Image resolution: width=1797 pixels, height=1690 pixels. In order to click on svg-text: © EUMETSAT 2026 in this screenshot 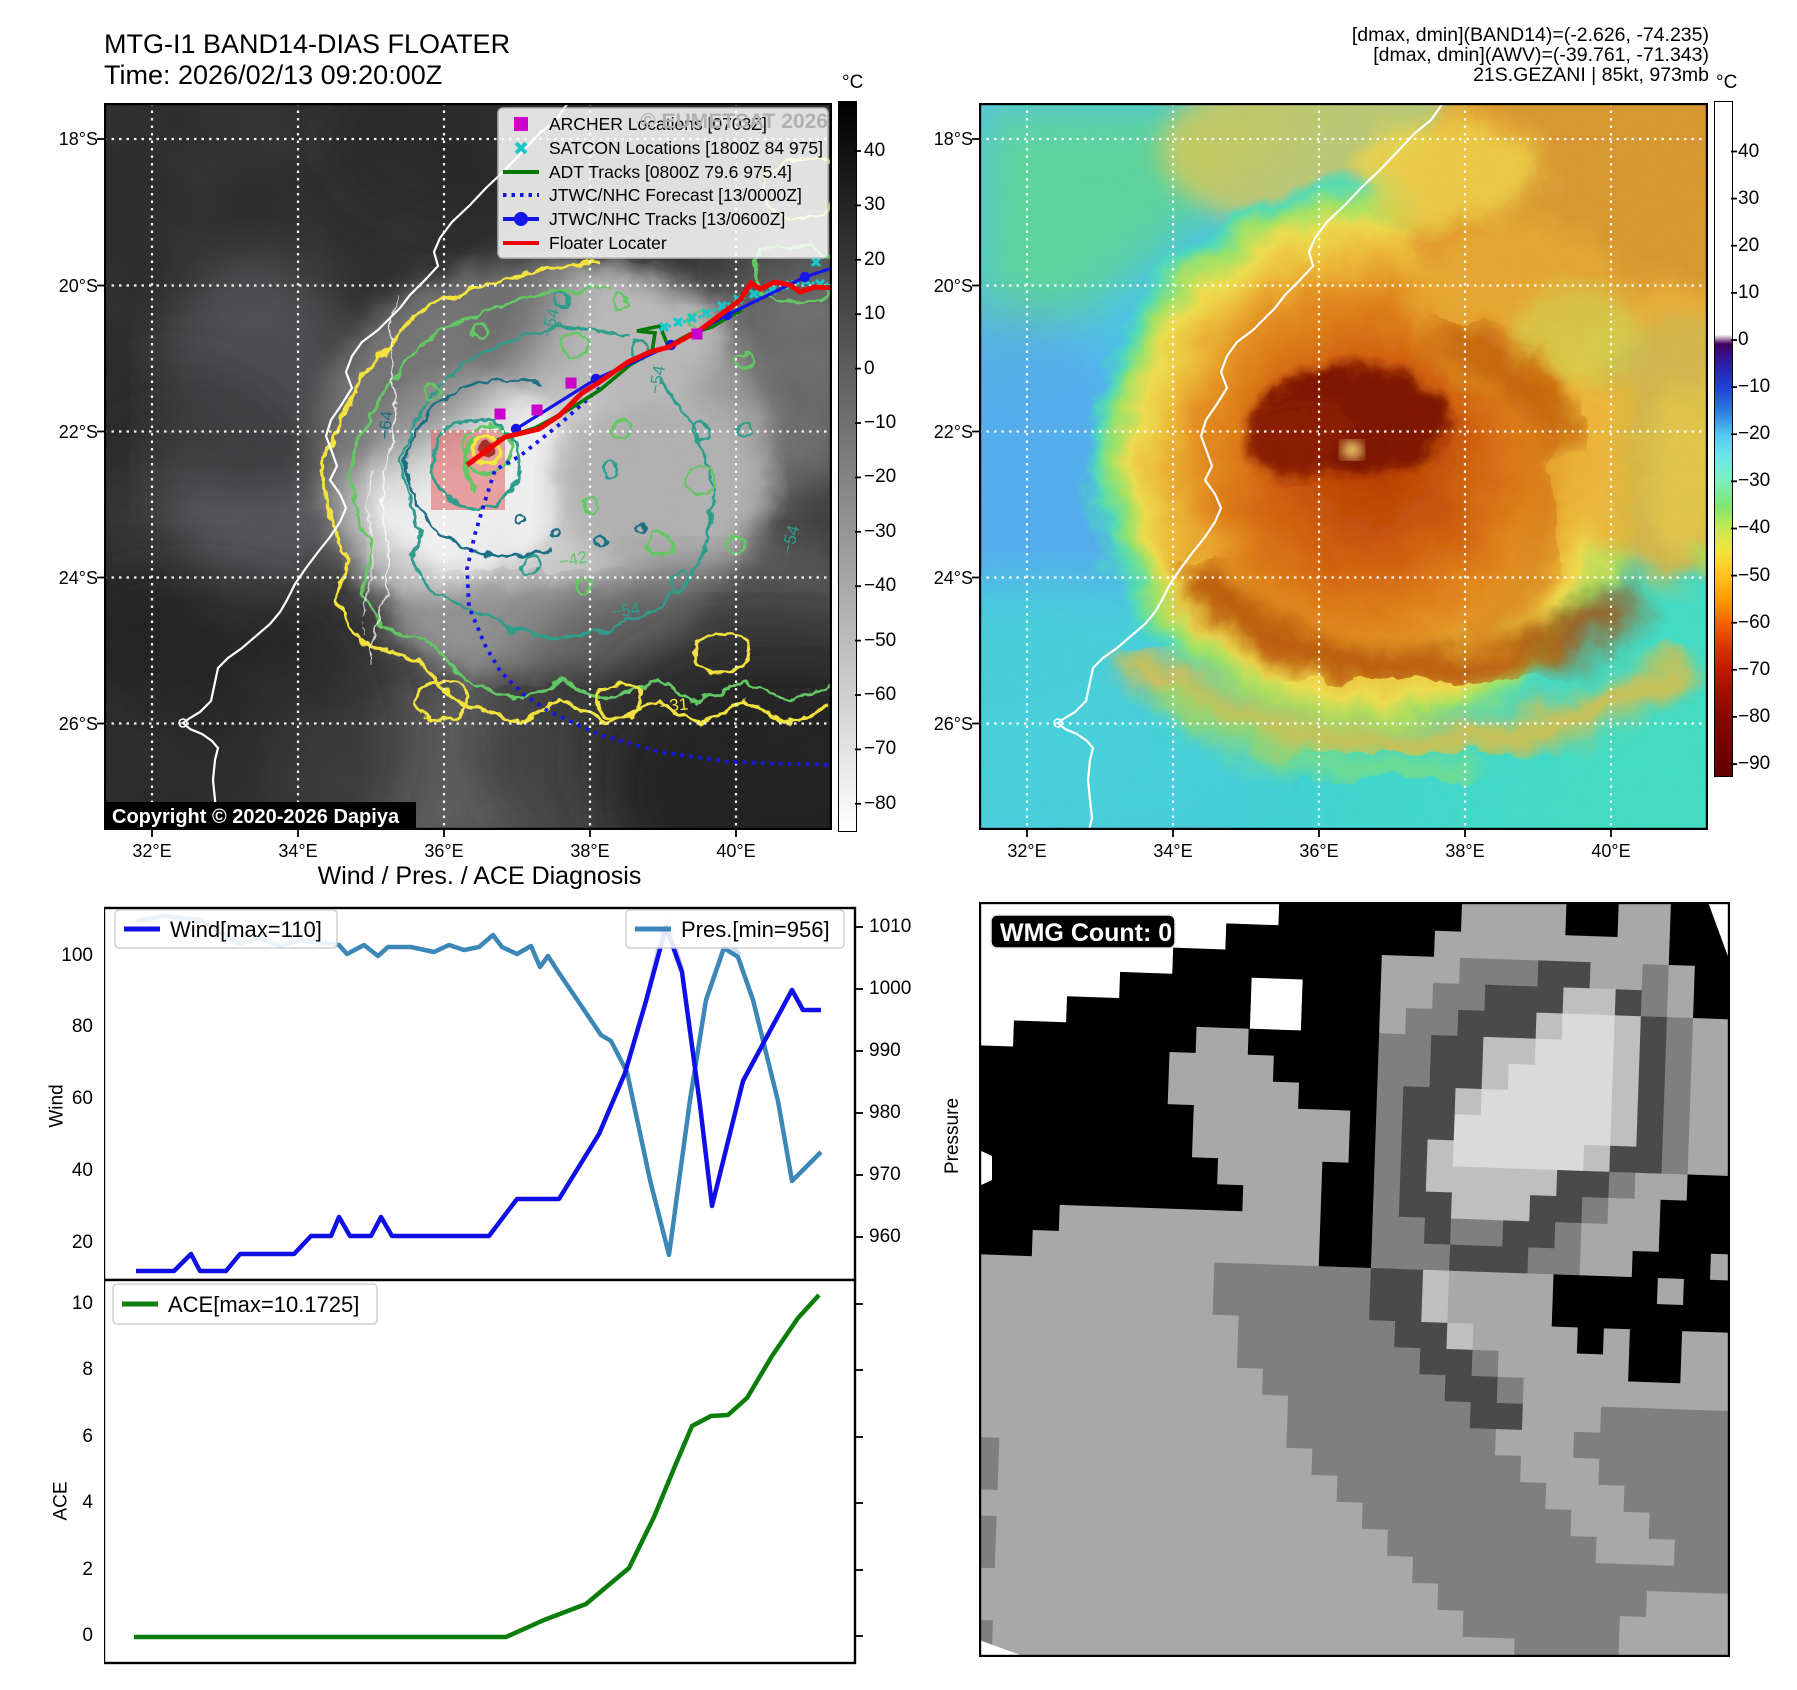, I will do `click(734, 121)`.